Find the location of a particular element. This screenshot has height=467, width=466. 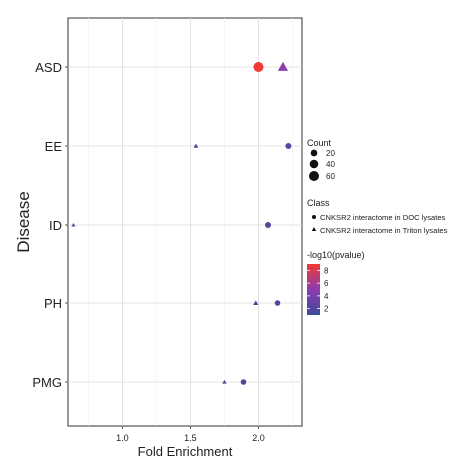

legend-pvalue-colorbar is located at coordinates (313, 289).